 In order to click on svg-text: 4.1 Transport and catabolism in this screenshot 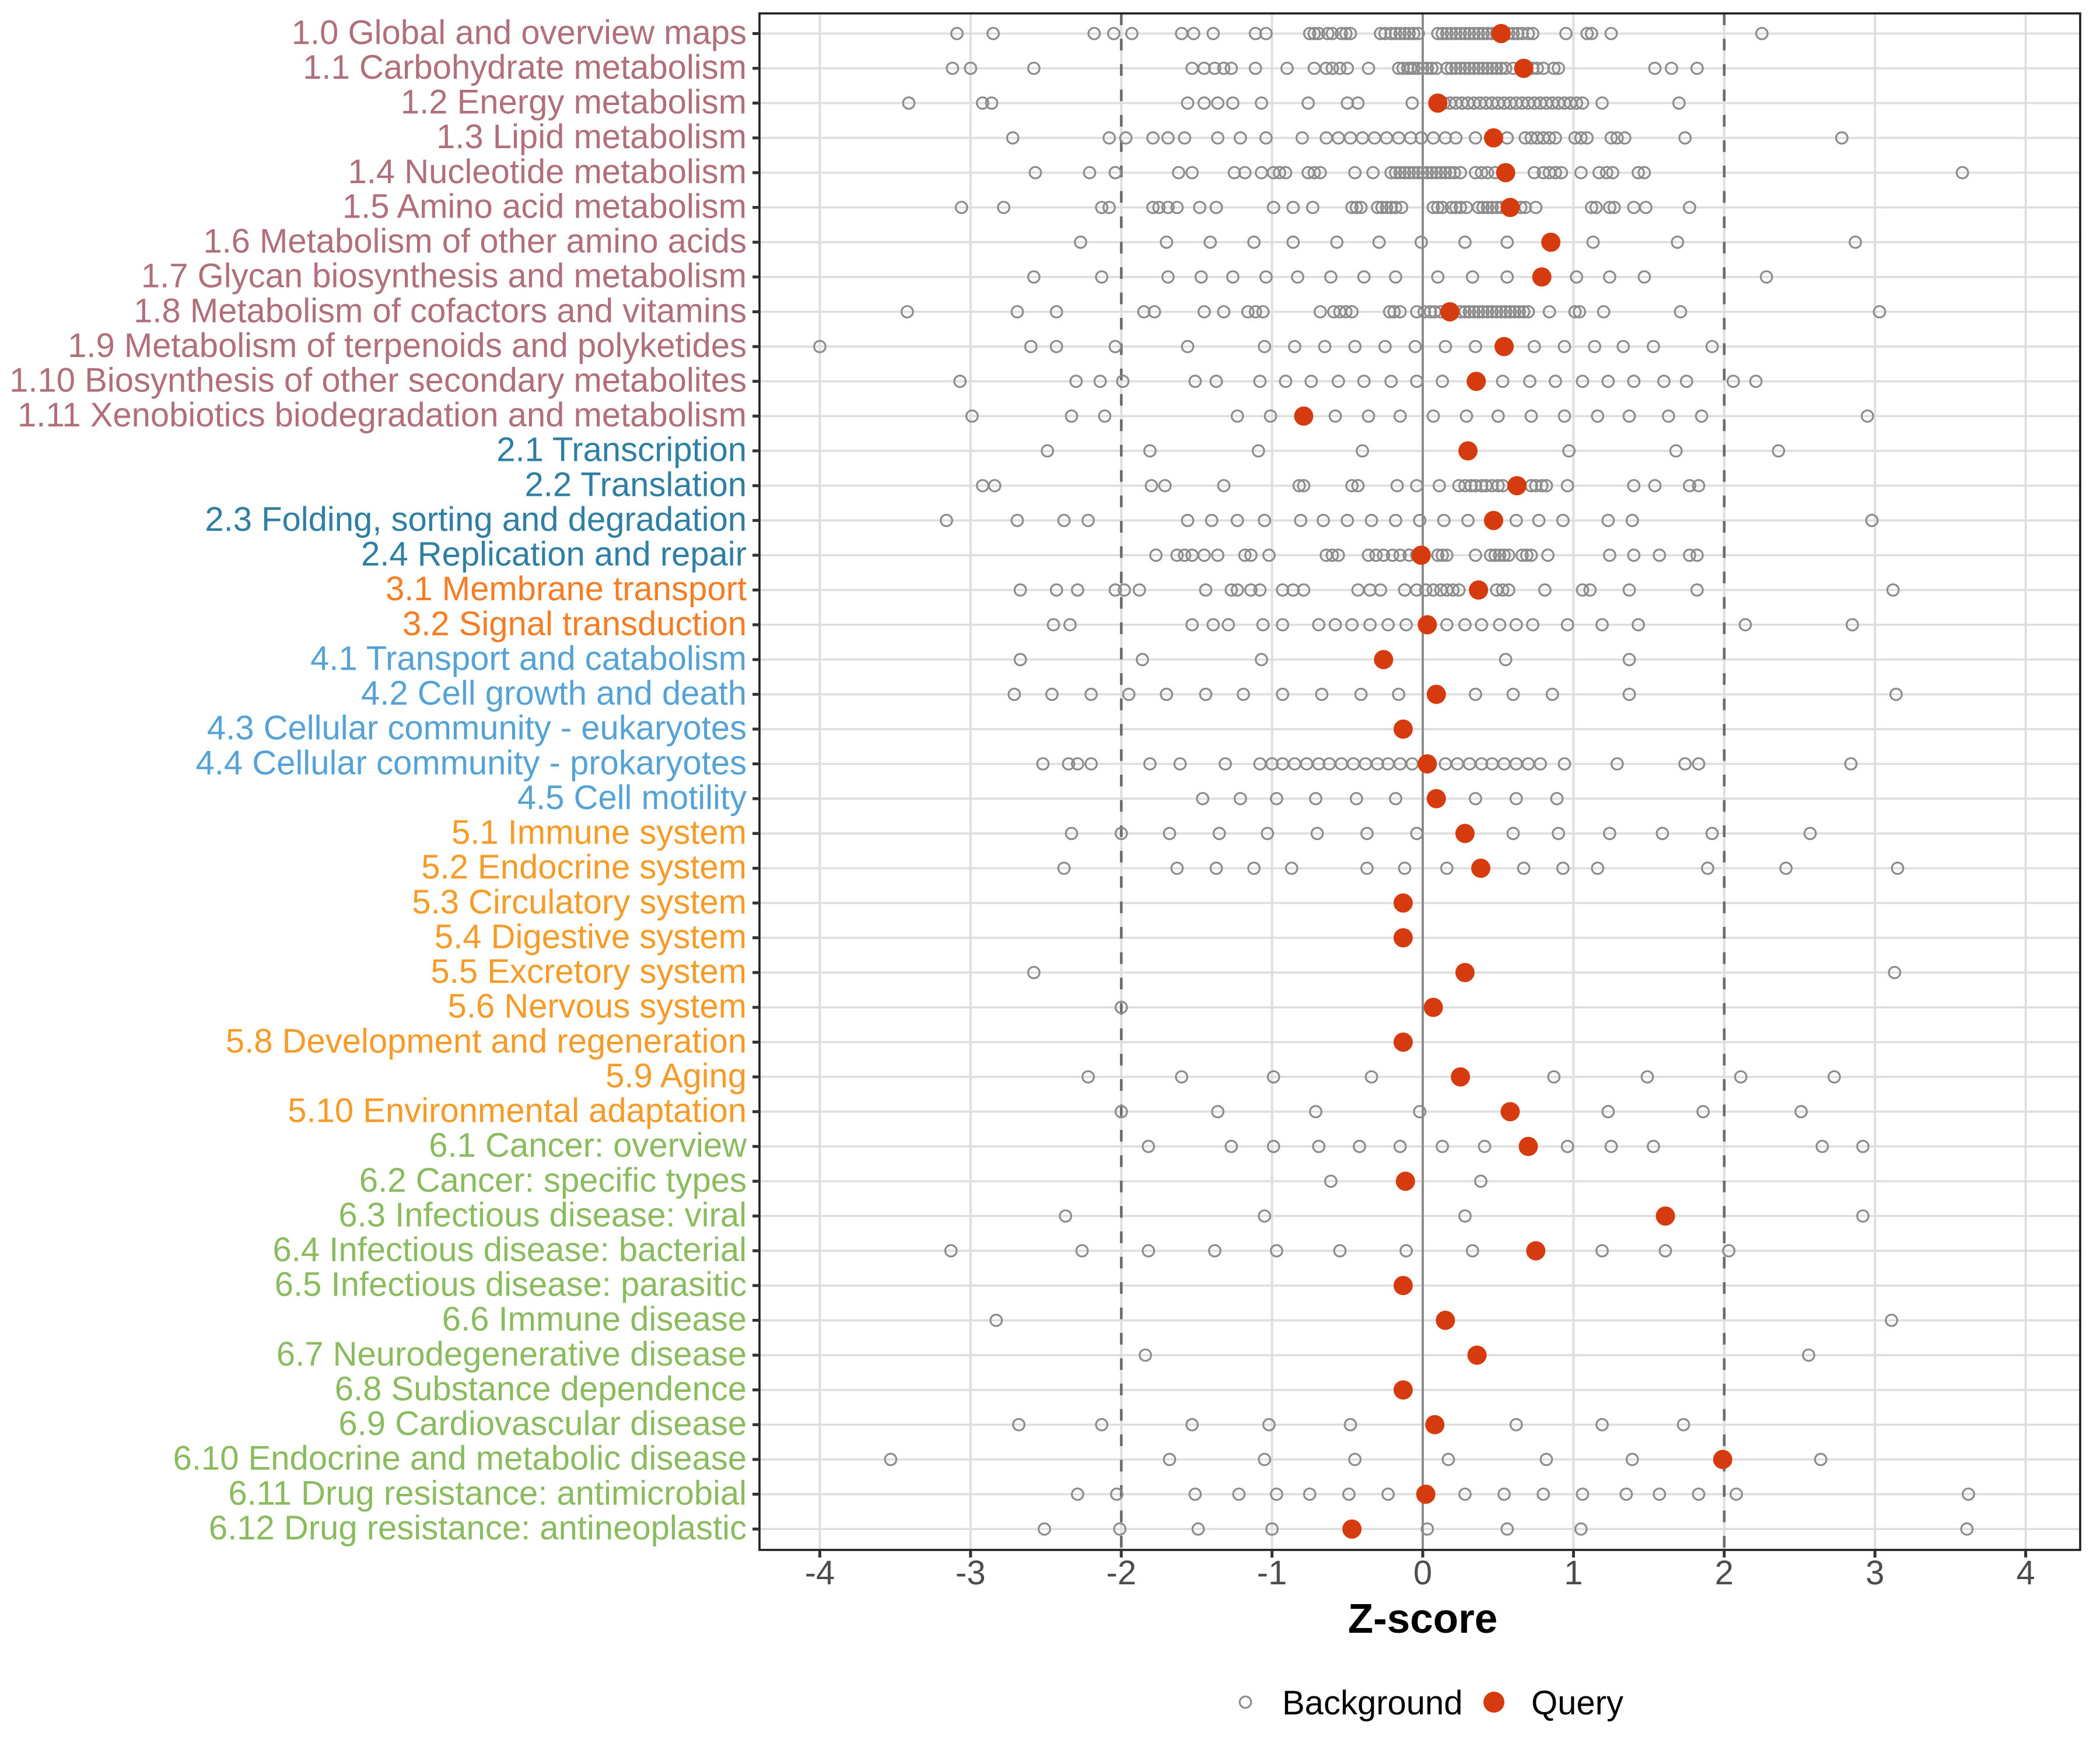, I will do `click(528, 659)`.